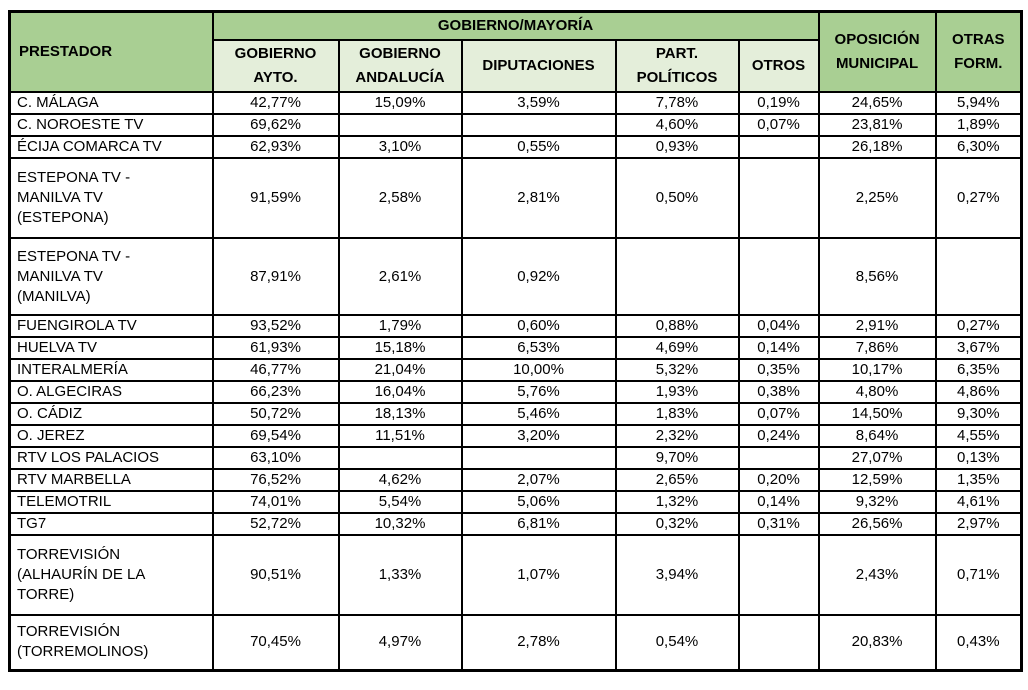 The image size is (1028, 690). I want to click on value-cell: 6,81%, so click(538, 524).